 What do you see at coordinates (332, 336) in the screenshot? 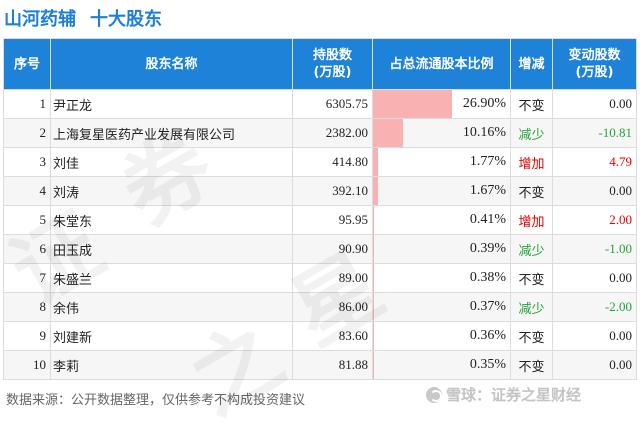
I see `shares-held: 83.60` at bounding box center [332, 336].